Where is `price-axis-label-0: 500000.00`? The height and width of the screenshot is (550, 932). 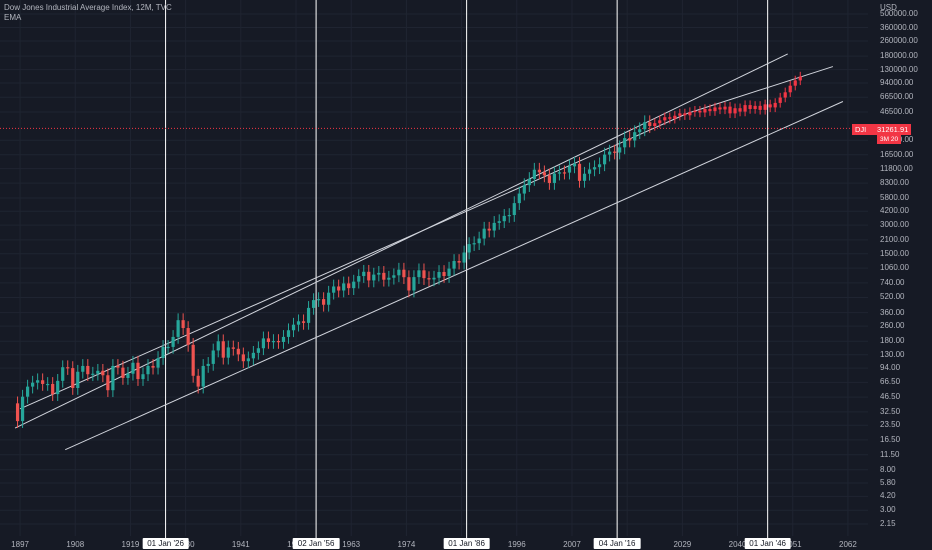 price-axis-label-0: 500000.00 is located at coordinates (899, 13).